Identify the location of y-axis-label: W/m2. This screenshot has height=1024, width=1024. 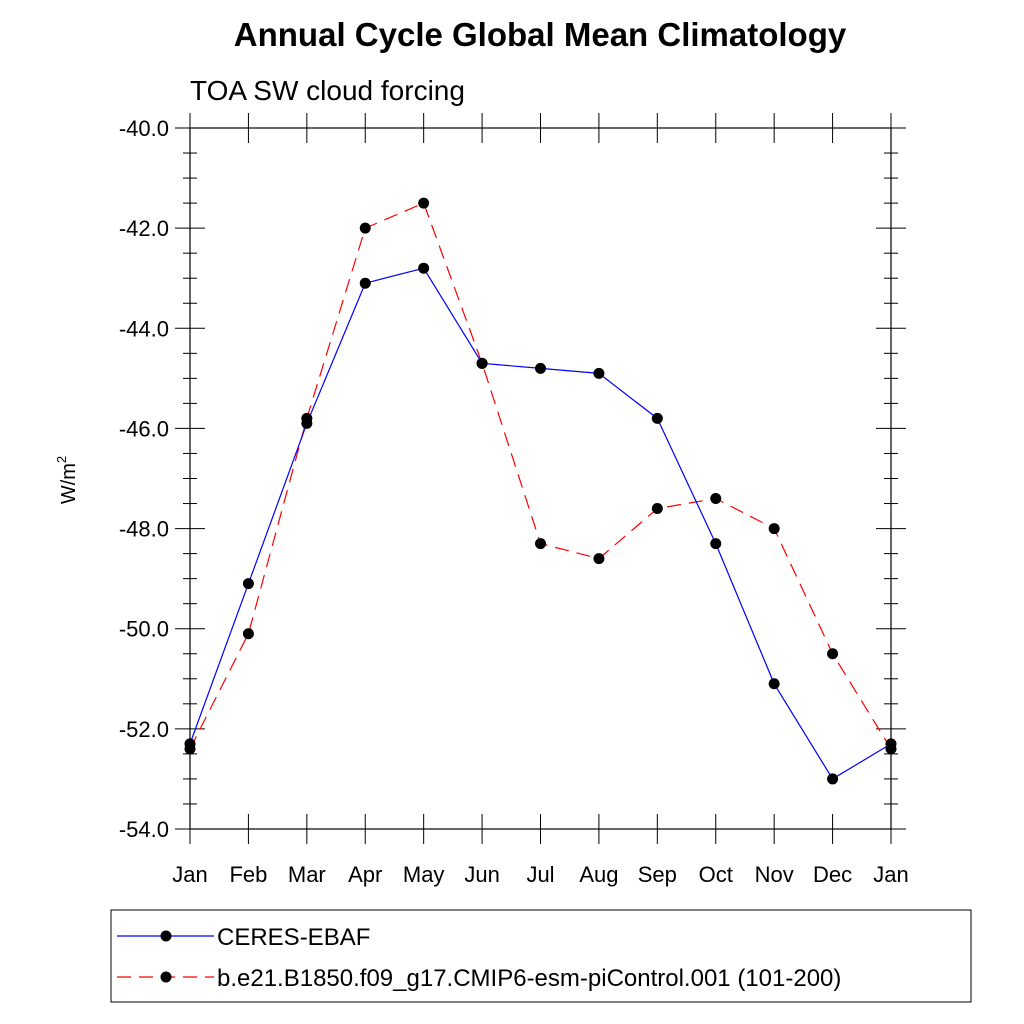
(67, 480).